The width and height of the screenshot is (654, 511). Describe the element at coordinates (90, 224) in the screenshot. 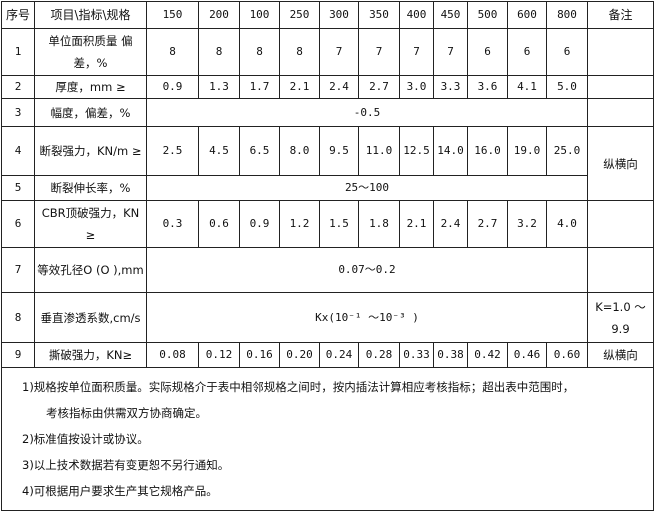

I see `row-item: CBR顶破强力，KN ≥` at that location.